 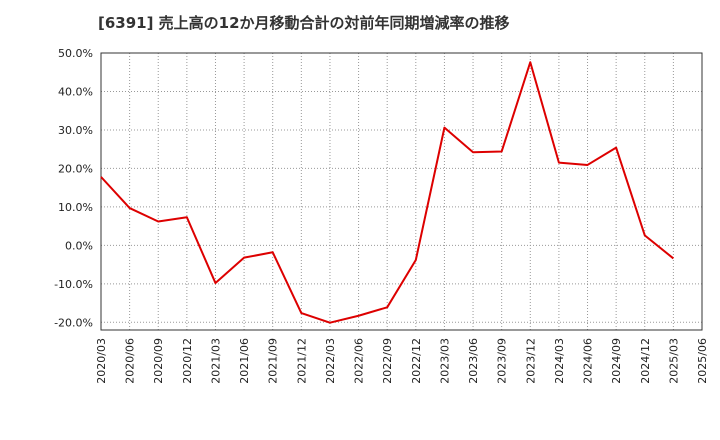 I want to click on x-tick-label: 2021/09, so click(x=273, y=361).